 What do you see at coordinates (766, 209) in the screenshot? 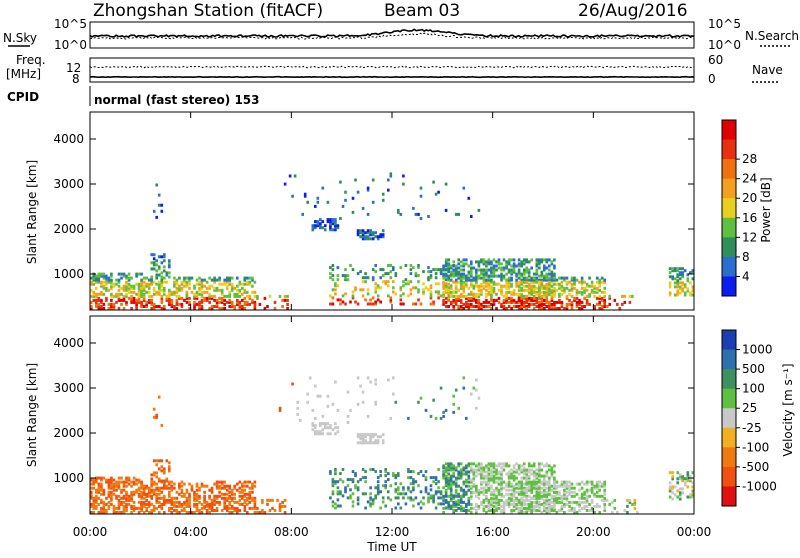
I see `power-colorbar-label: Power [dB]` at bounding box center [766, 209].